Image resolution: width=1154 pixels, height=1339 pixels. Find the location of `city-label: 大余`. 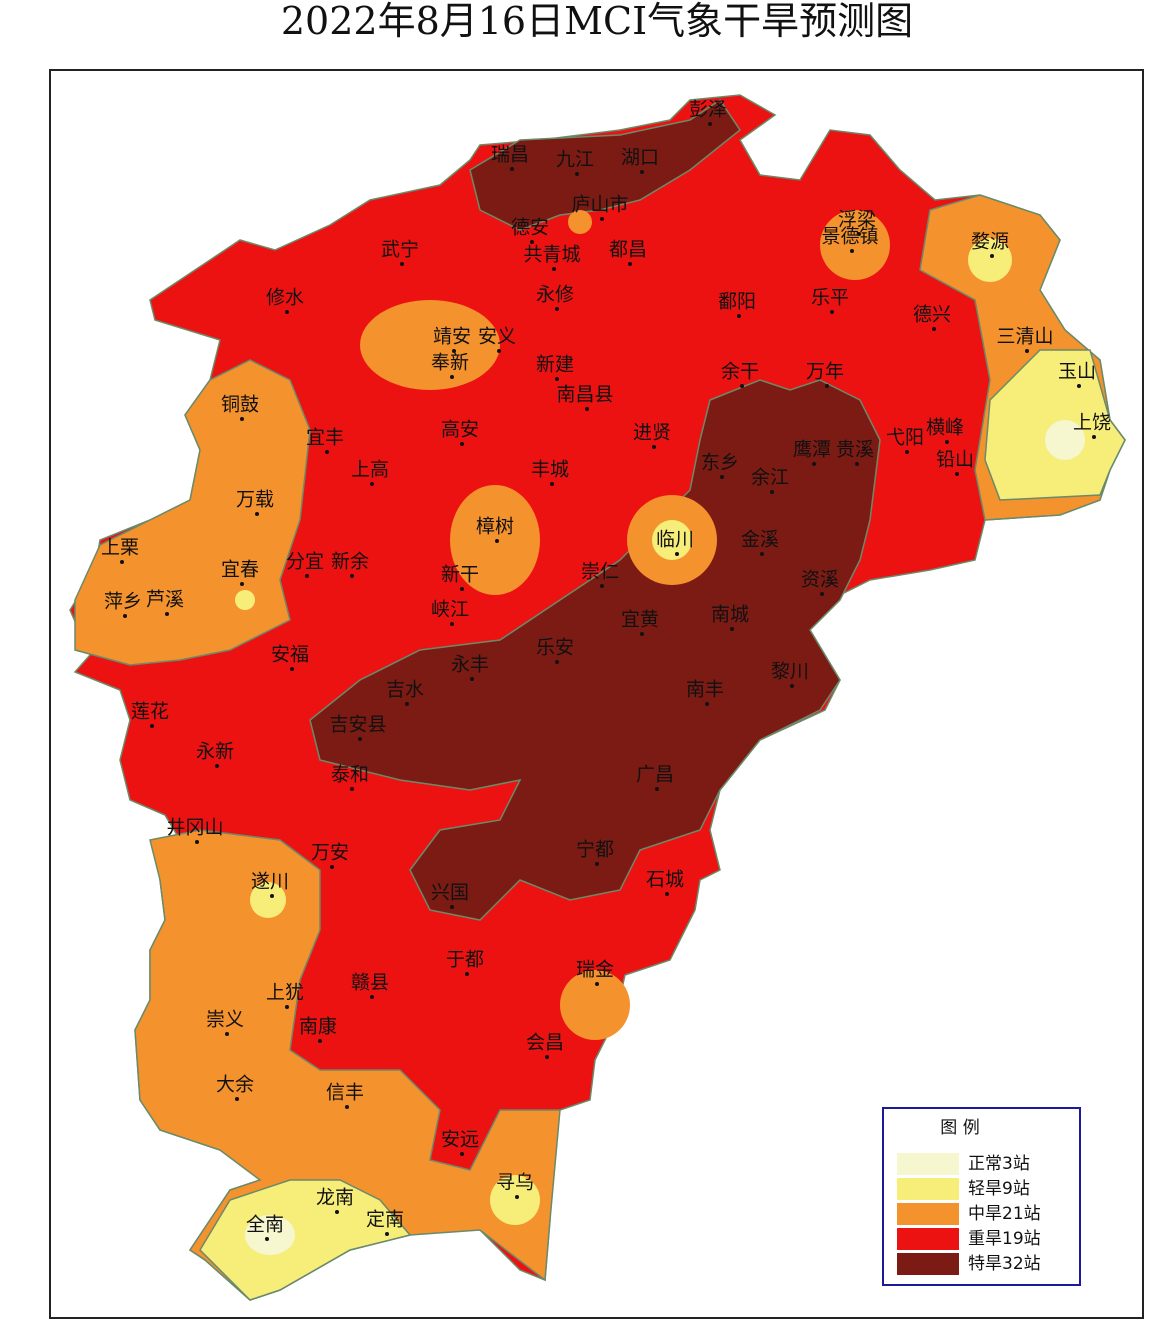

city-label: 大余 is located at coordinates (235, 1085).